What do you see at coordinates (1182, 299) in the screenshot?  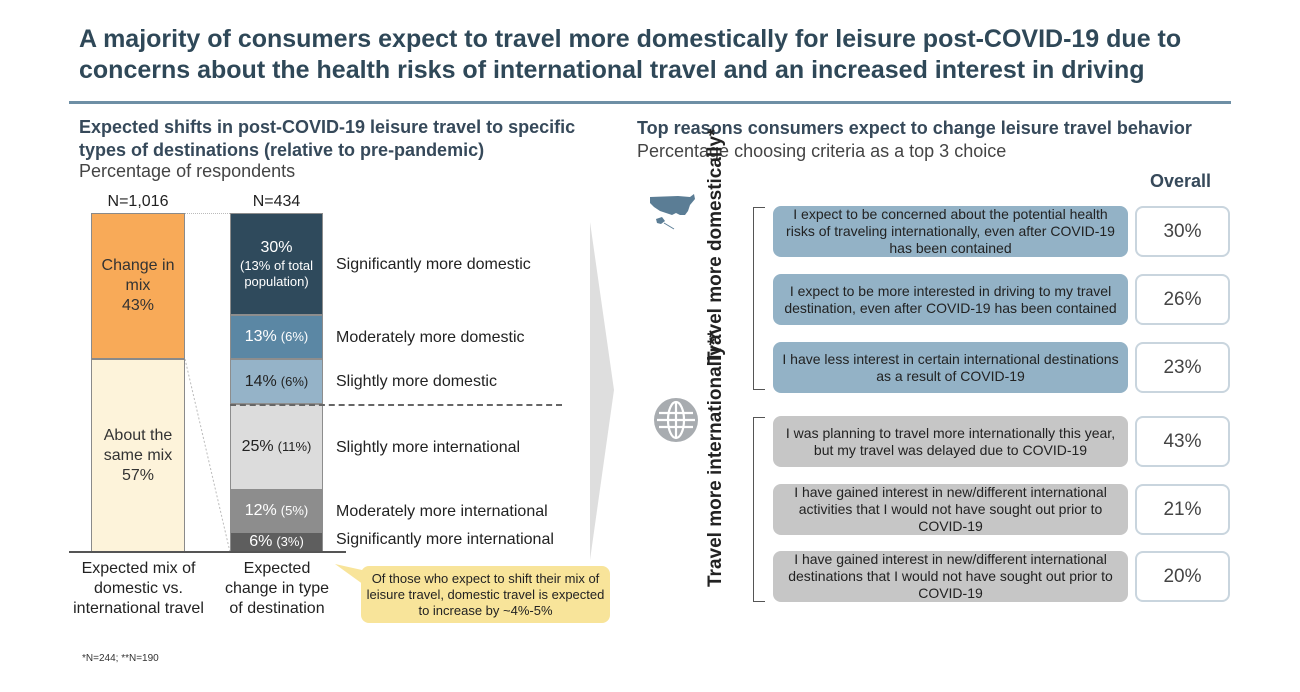 I see `reason-value: 26%` at bounding box center [1182, 299].